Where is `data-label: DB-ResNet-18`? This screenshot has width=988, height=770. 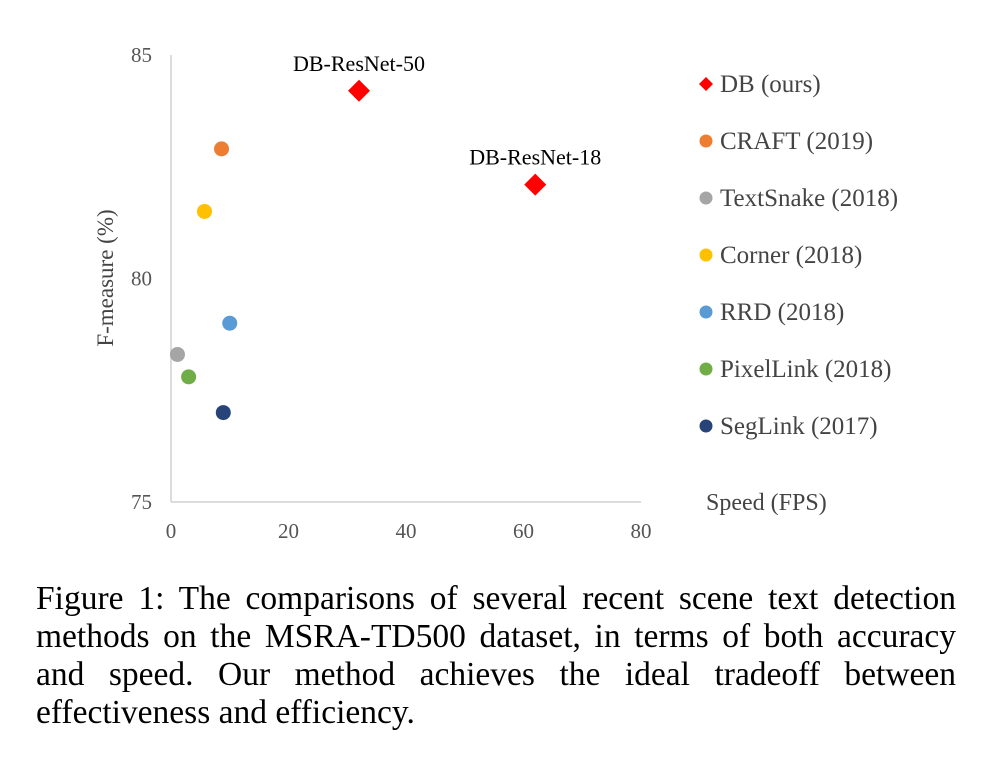 data-label: DB-ResNet-18 is located at coordinates (535, 157).